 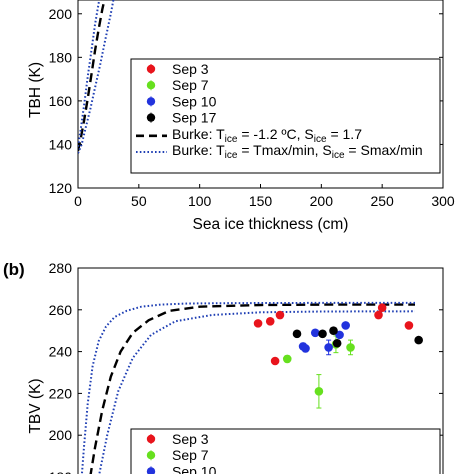 What do you see at coordinates (382, 201) in the screenshot?
I see `x-tick-label: 250` at bounding box center [382, 201].